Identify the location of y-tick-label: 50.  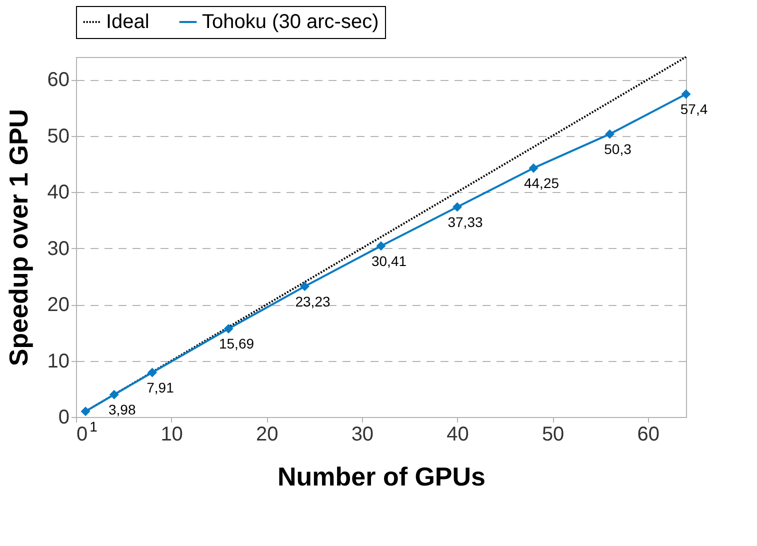
(58, 136).